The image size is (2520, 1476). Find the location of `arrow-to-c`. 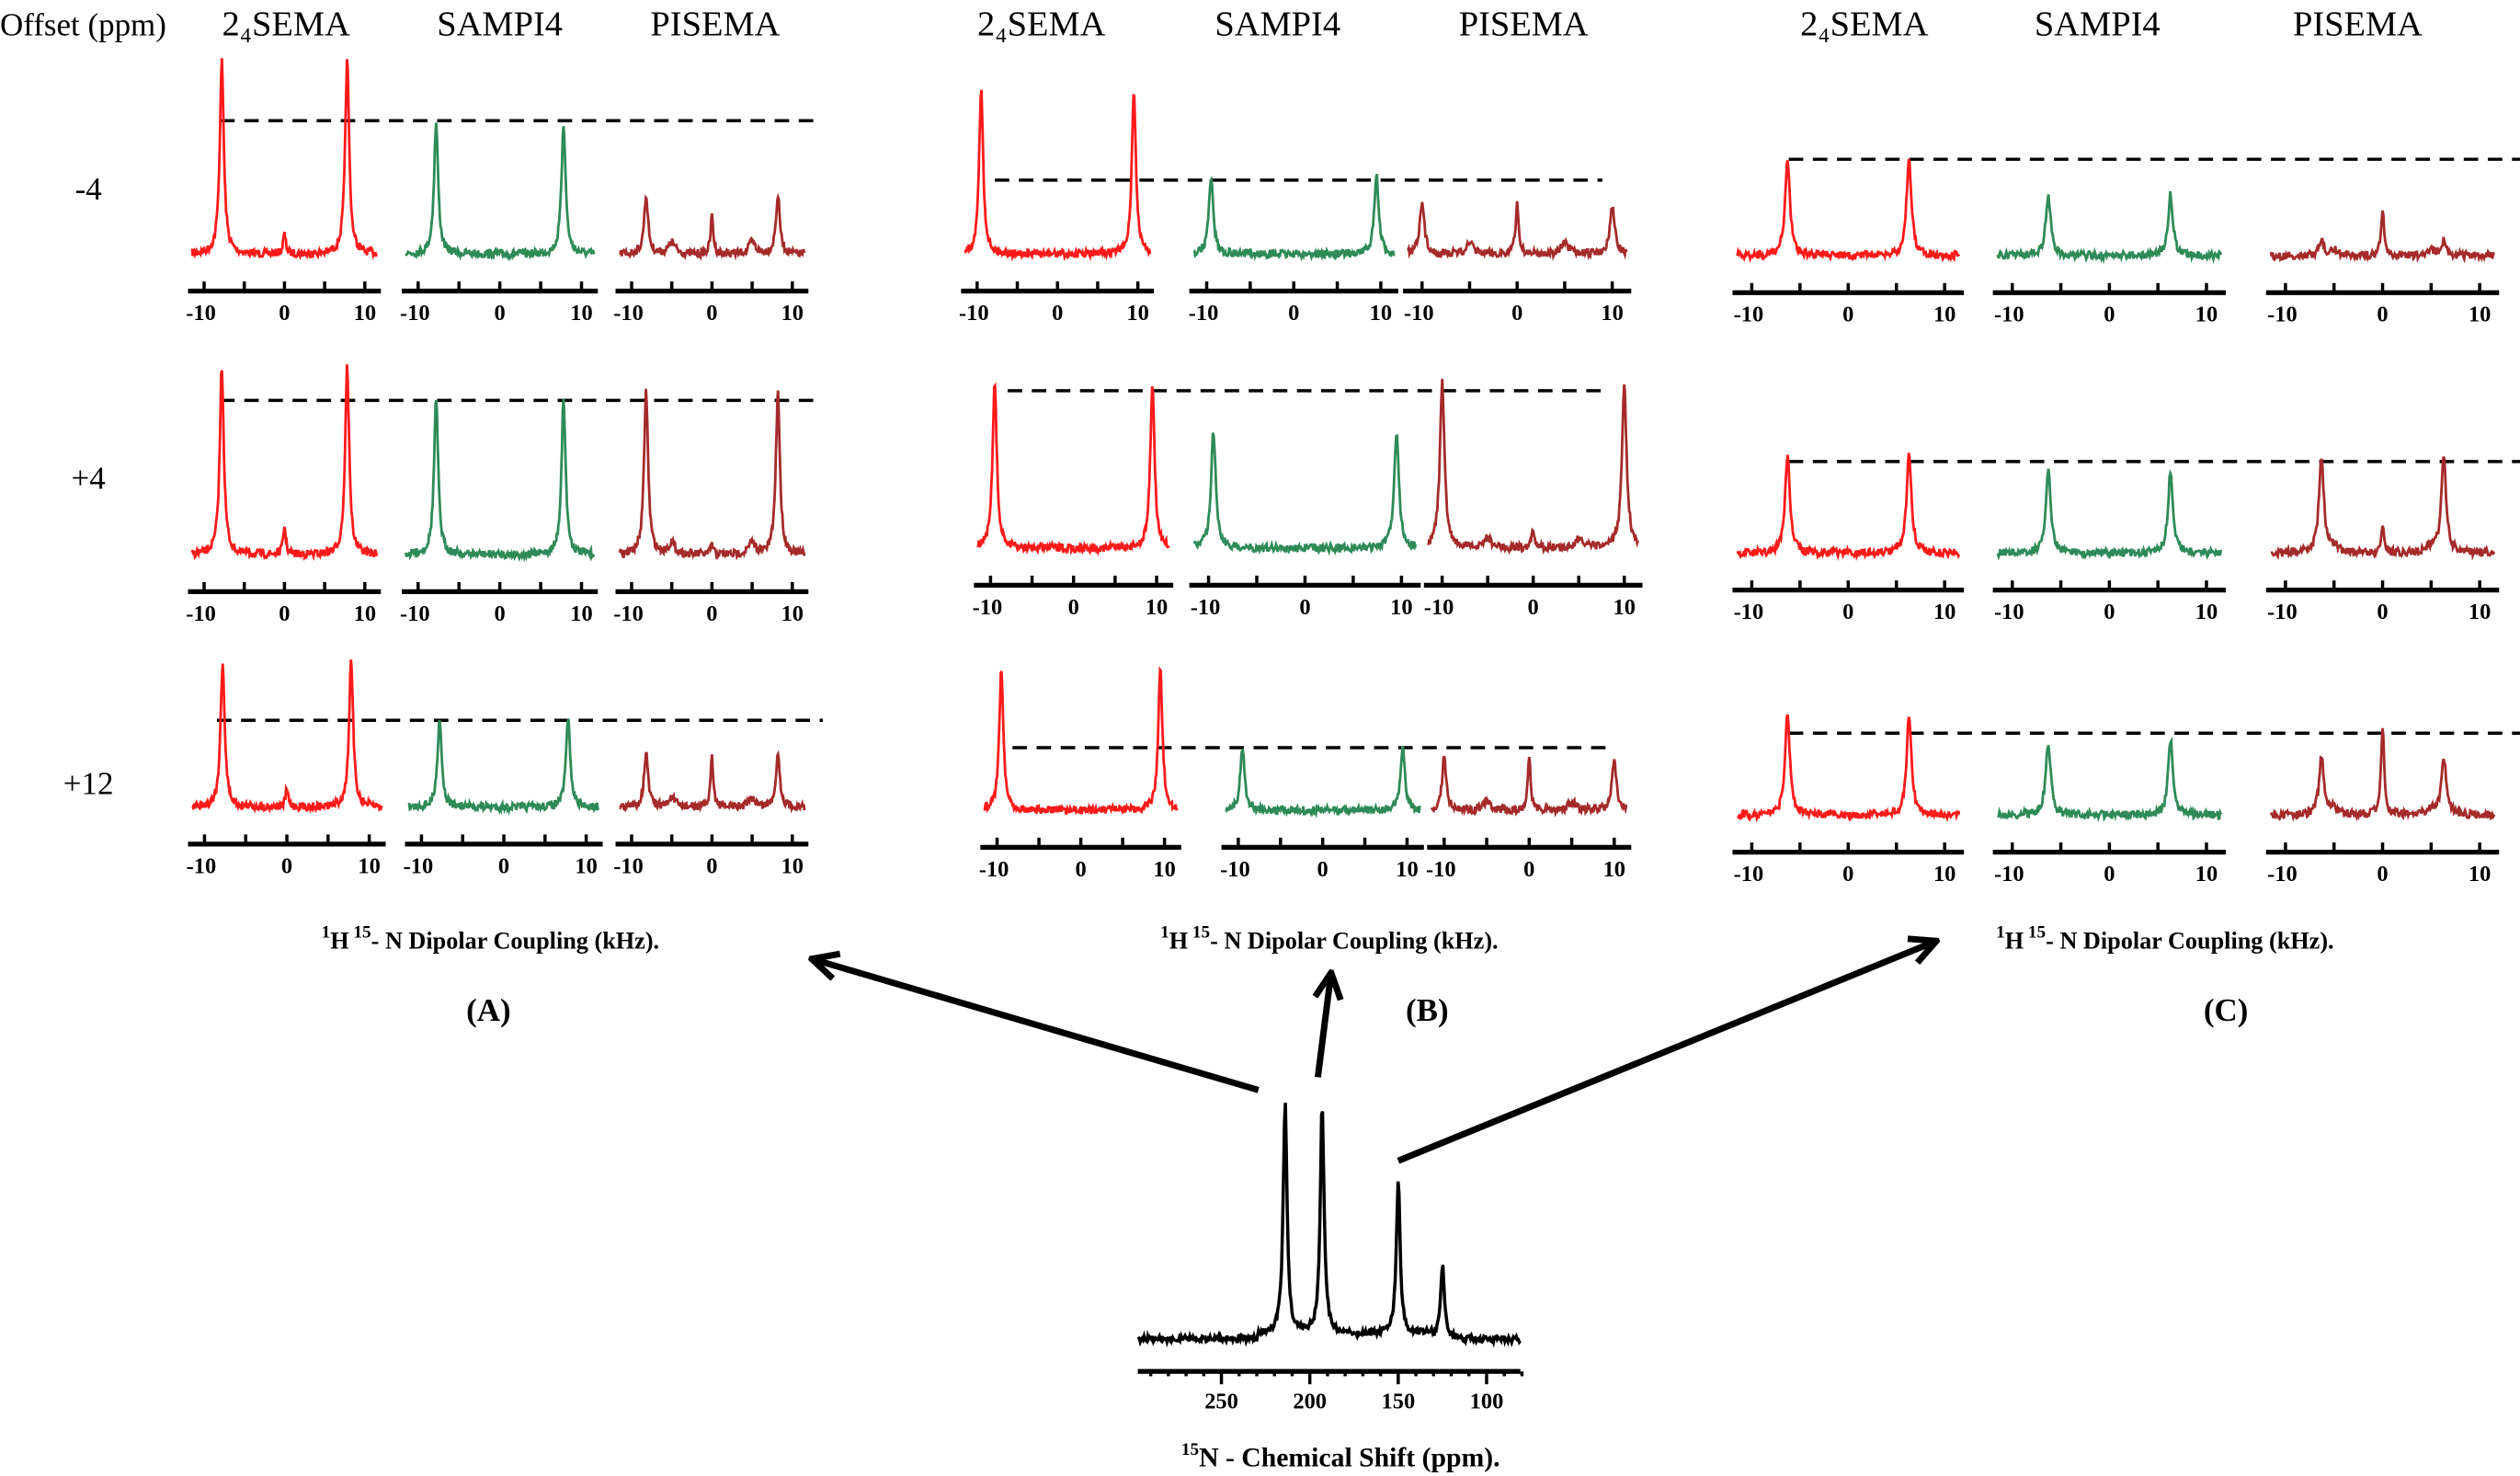

arrow-to-c is located at coordinates (1665, 1053).